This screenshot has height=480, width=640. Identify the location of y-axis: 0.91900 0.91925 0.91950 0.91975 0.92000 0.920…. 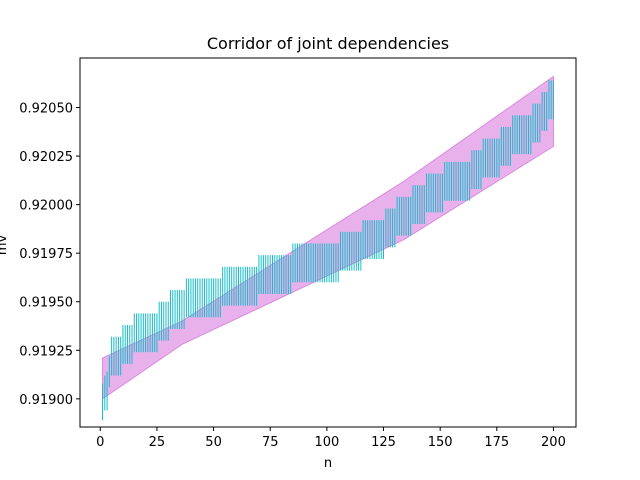
(49, 255).